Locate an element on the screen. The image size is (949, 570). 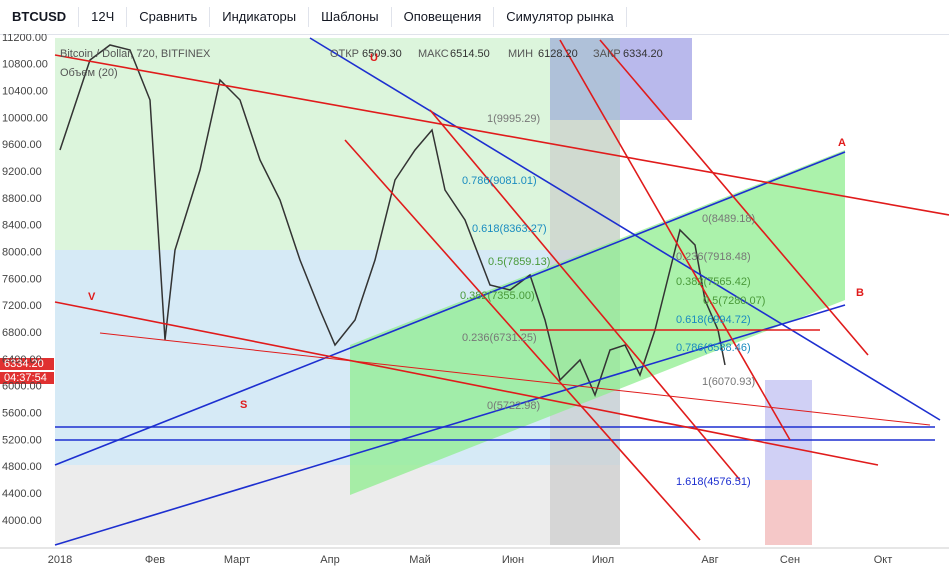
fib-label: 0.618(6994.72) is located at coordinates (713, 320).